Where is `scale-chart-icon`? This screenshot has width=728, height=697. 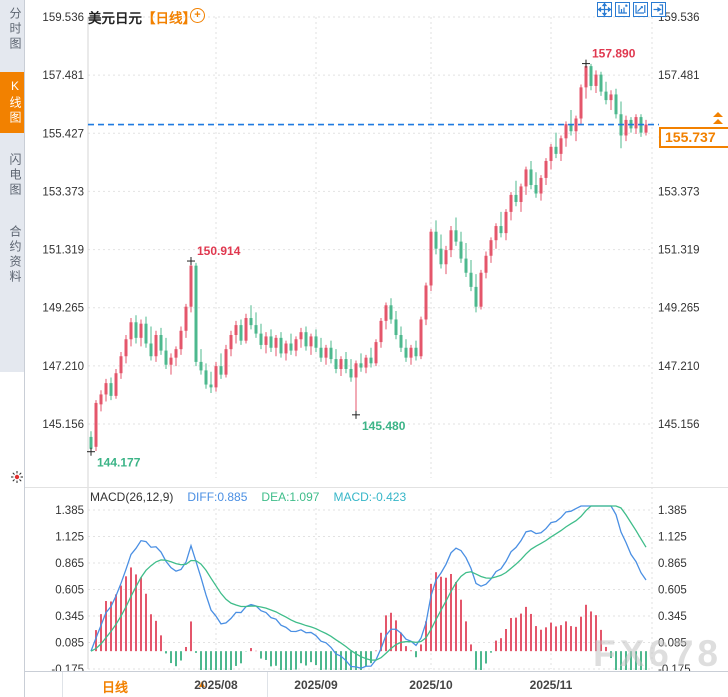 scale-chart-icon is located at coordinates (640, 9).